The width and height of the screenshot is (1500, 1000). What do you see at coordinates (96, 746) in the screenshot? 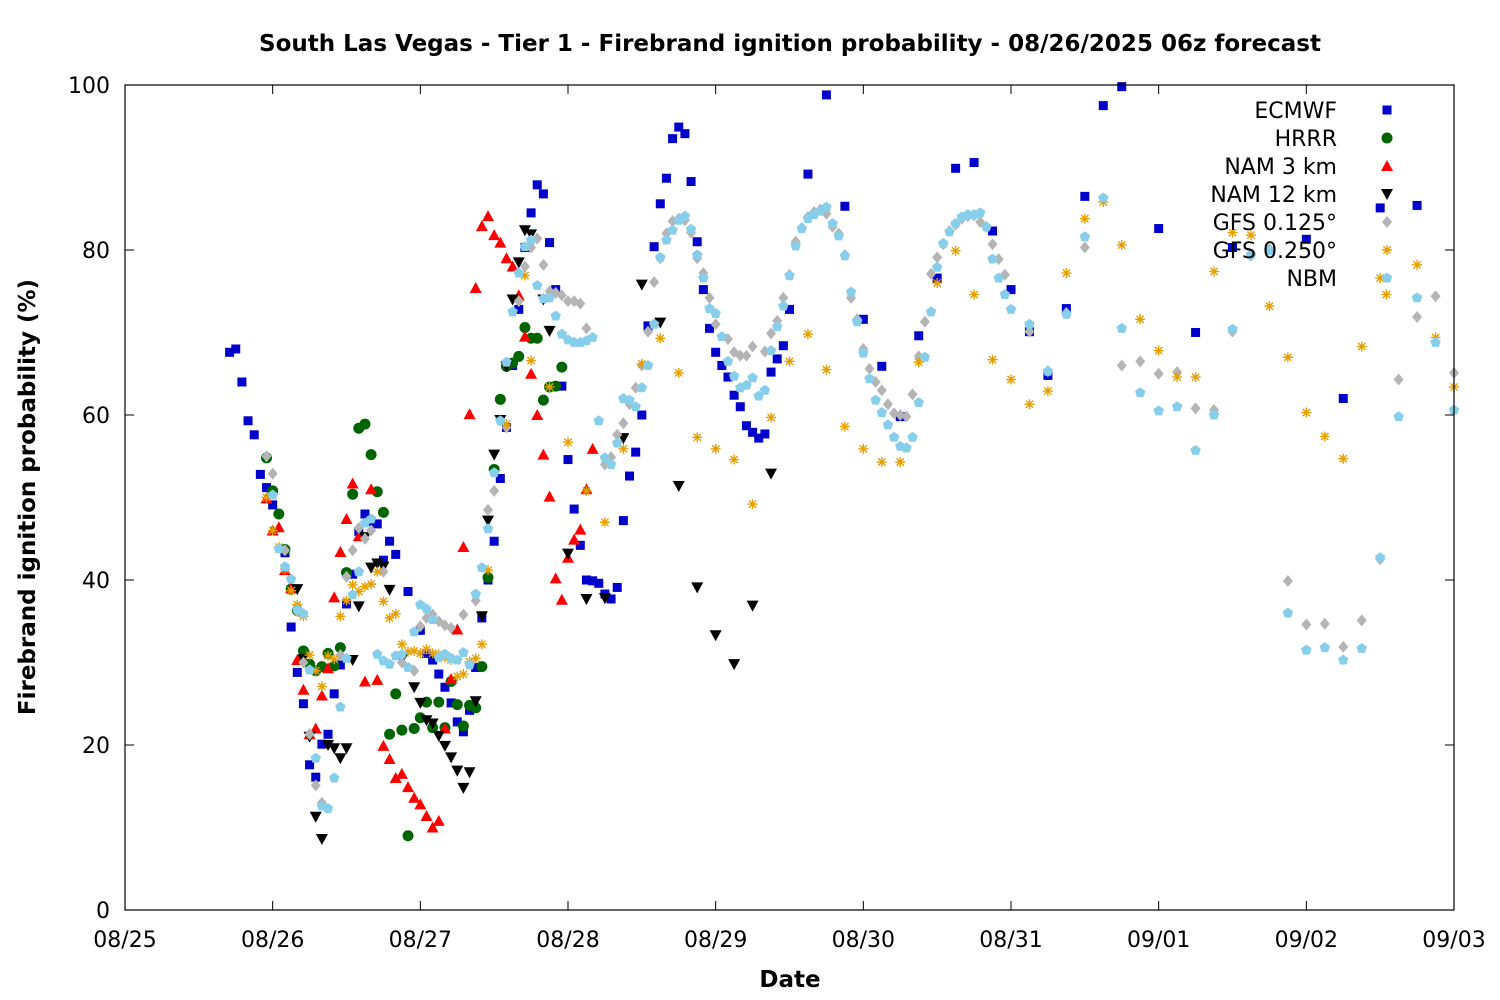
I see `y-tick-label: 20` at bounding box center [96, 746].